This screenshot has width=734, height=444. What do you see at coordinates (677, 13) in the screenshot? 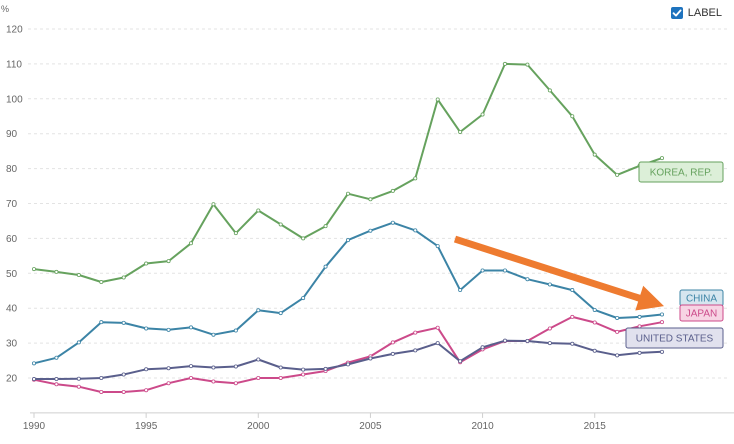
I see `label-checkbox` at bounding box center [677, 13].